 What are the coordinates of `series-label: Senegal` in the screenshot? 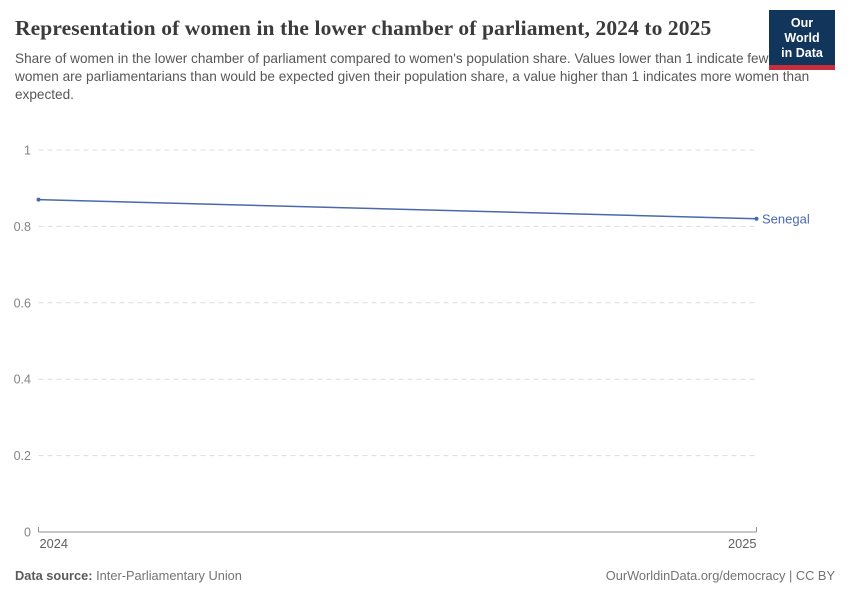 It's located at (786, 218).